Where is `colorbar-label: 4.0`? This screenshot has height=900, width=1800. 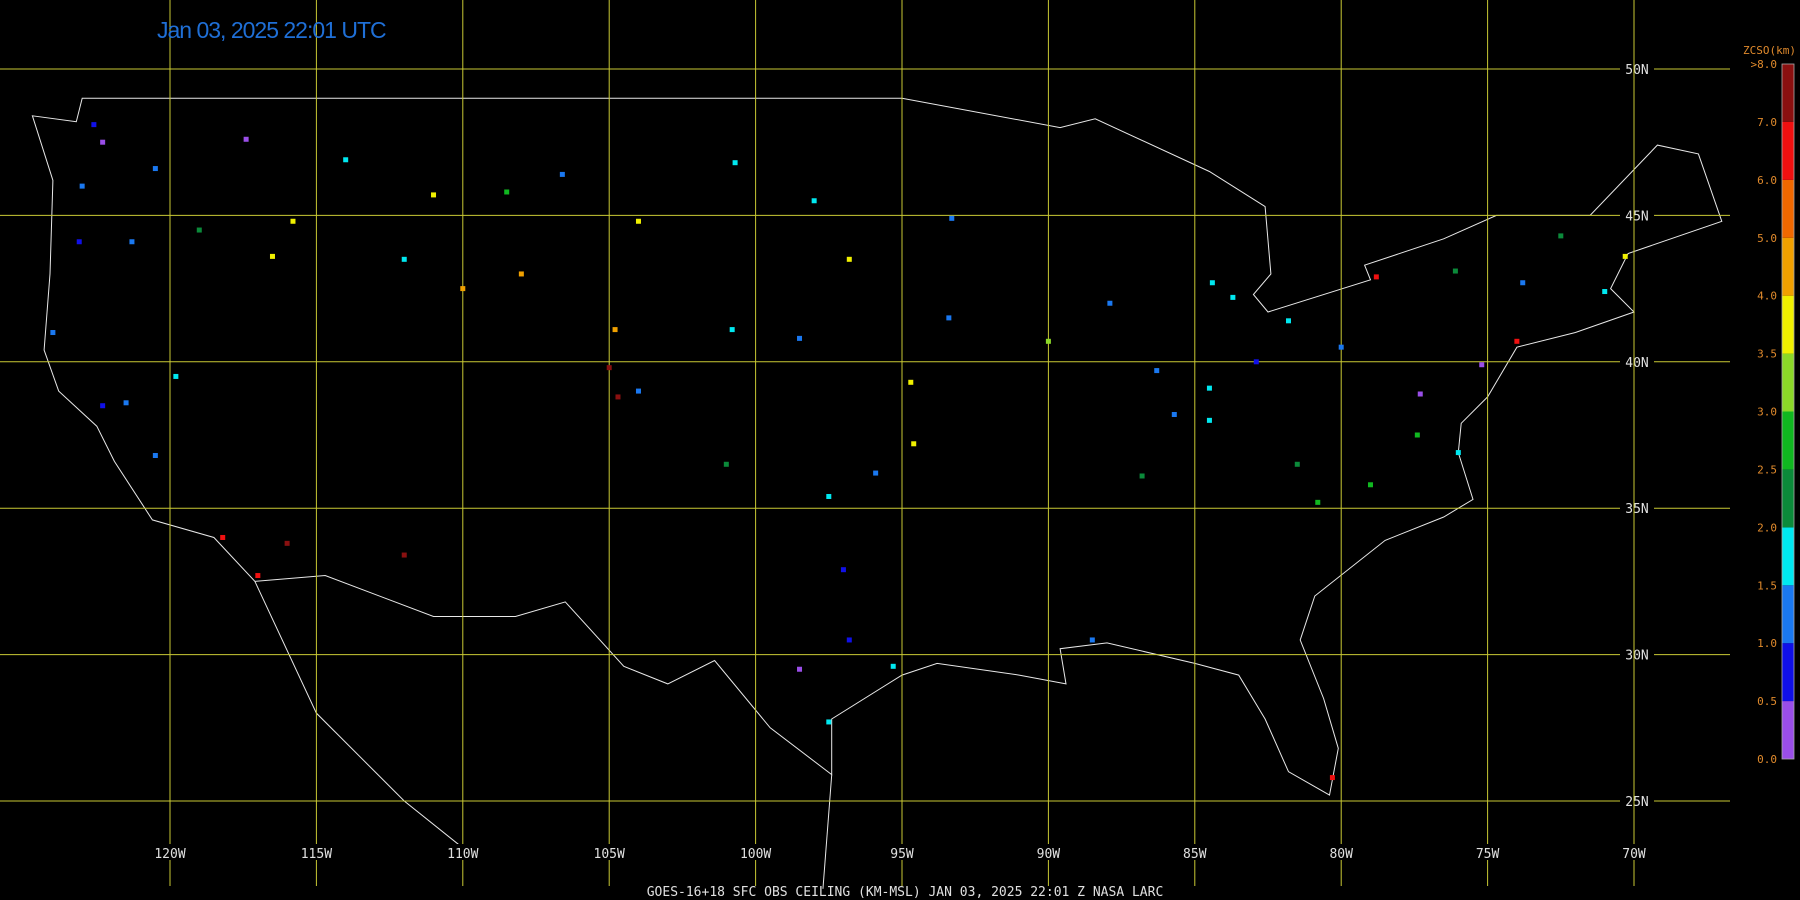 colorbar-label: 4.0 is located at coordinates (1767, 296).